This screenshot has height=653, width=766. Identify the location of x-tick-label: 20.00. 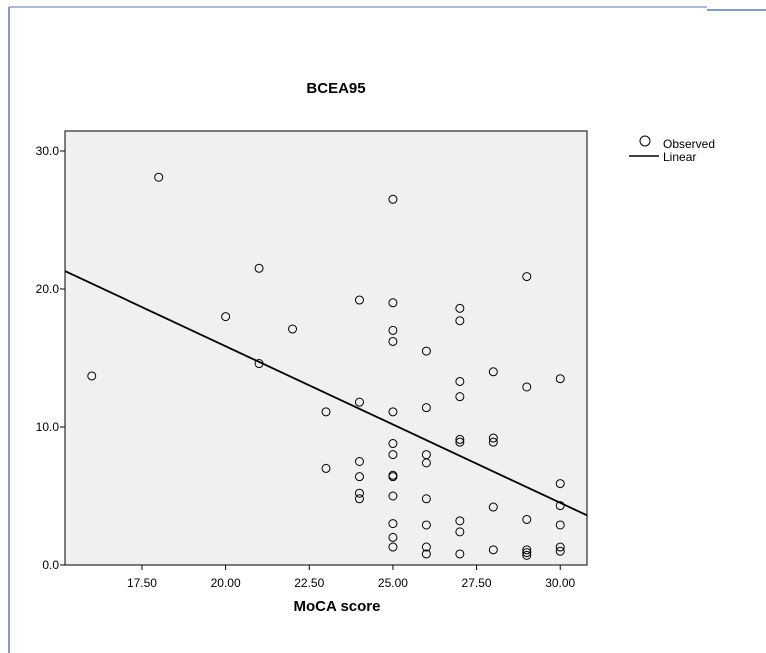
(226, 583).